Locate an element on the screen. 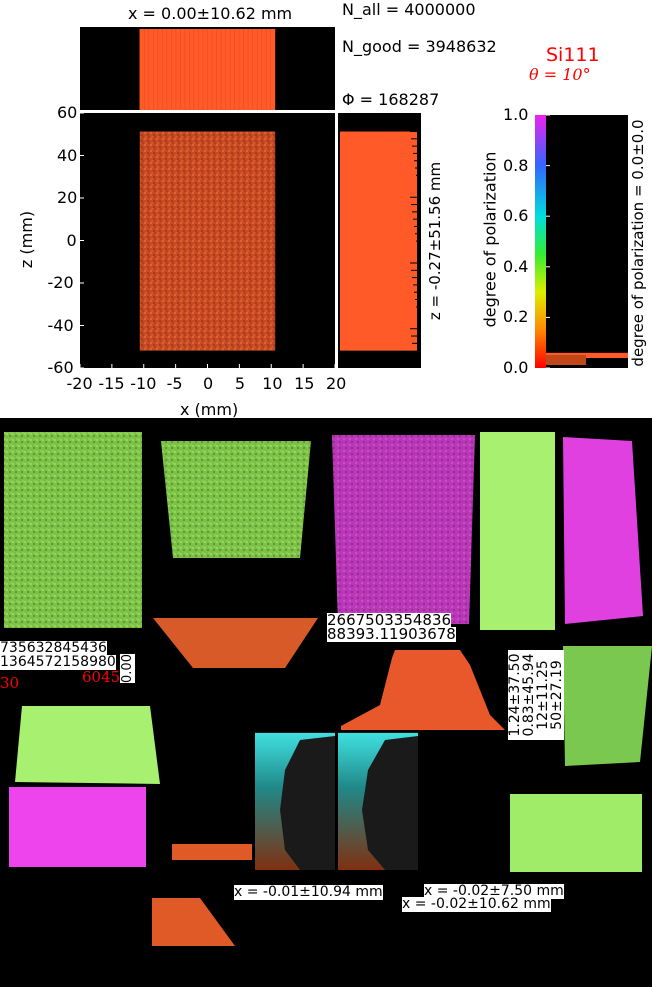  thumb-text-1: 735632845436 is located at coordinates (53, 648).